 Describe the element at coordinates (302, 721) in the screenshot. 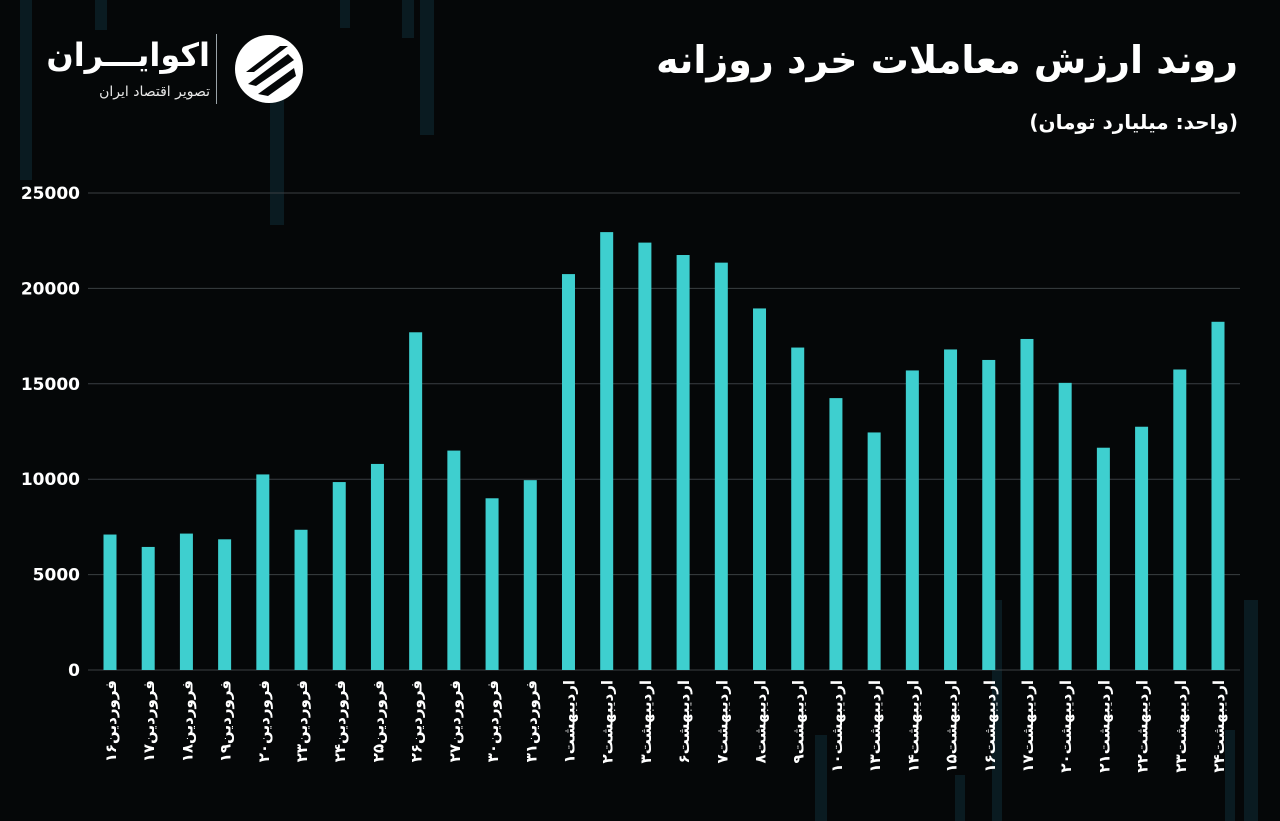

I see `x-tick-label: فروردین۲۳` at that location.